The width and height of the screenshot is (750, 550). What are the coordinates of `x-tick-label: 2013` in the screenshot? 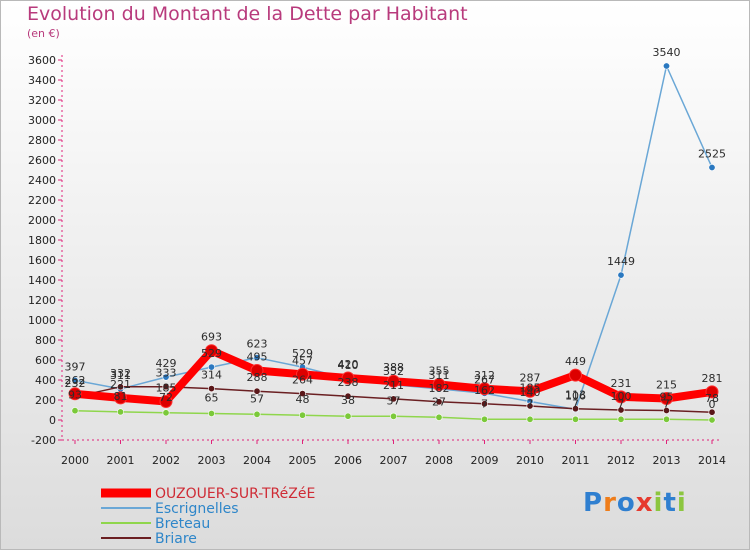 It's located at (667, 460).